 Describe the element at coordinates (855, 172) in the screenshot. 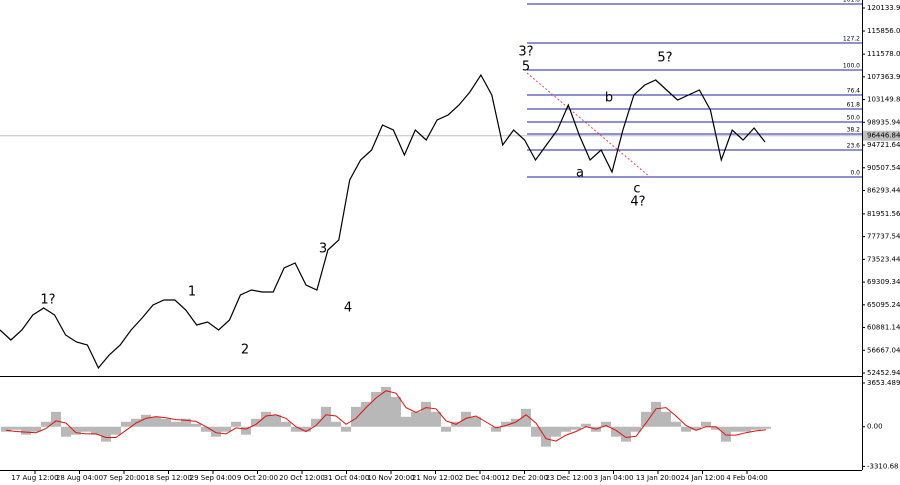

I see `fib-label: 0.0` at that location.